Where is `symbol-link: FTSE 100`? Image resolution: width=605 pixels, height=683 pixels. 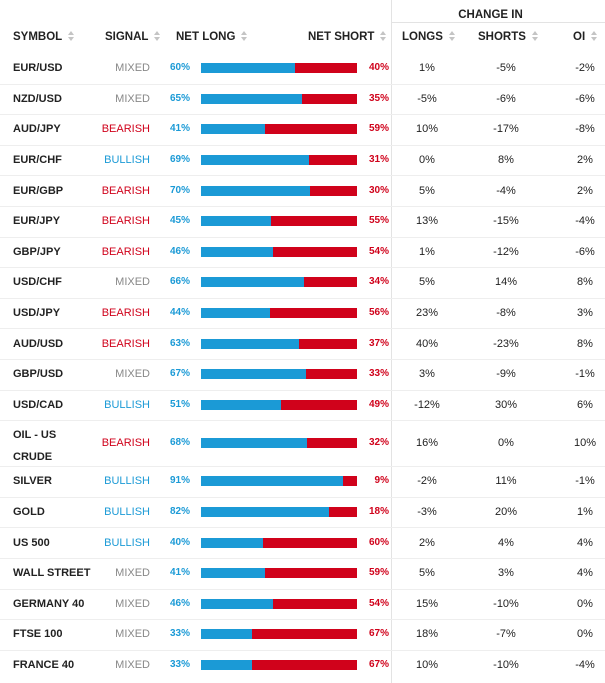
symbol-link: FTSE 100 is located at coordinates (38, 634).